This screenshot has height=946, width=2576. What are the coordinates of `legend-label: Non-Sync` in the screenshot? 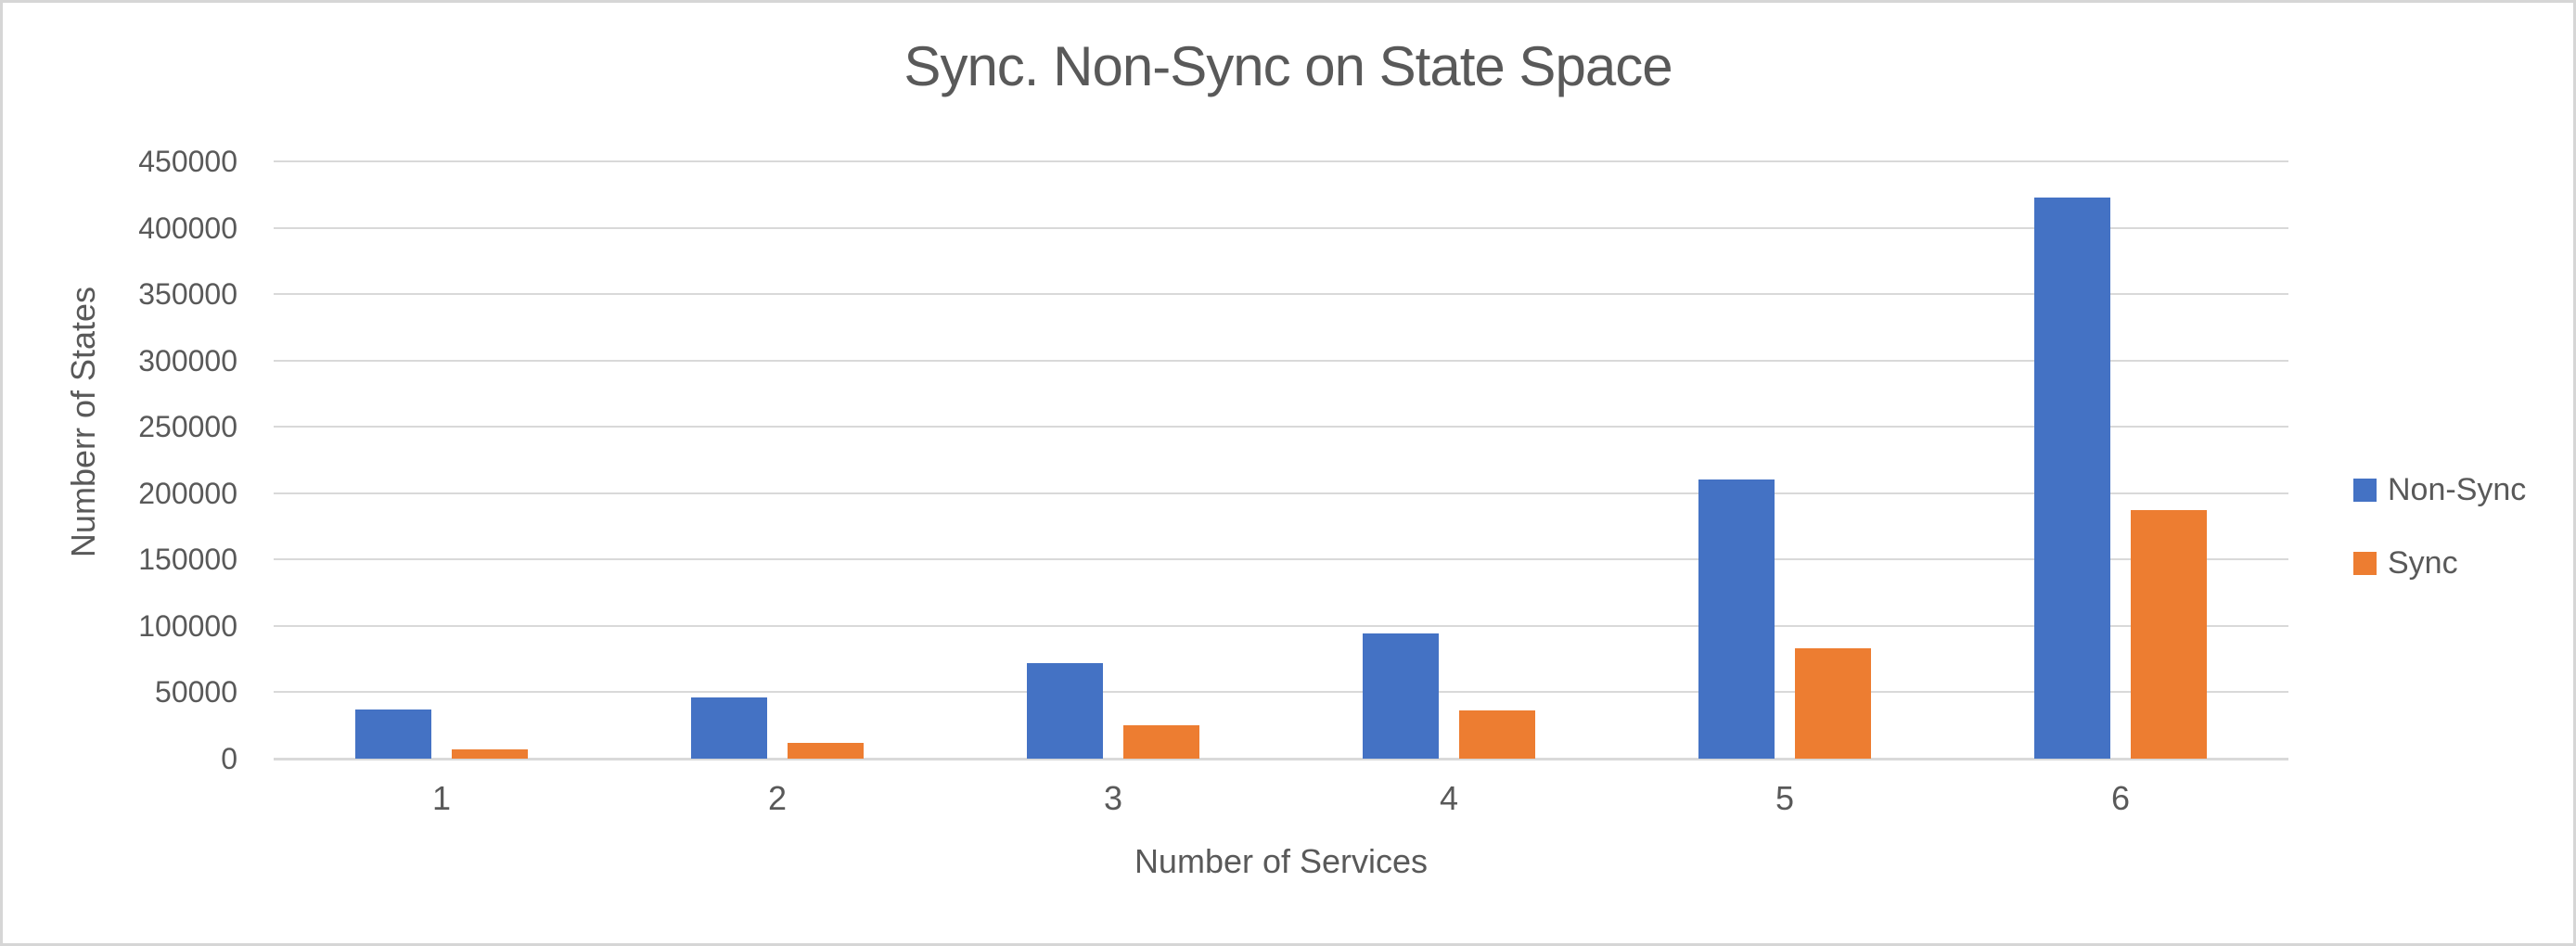 It's located at (2457, 490).